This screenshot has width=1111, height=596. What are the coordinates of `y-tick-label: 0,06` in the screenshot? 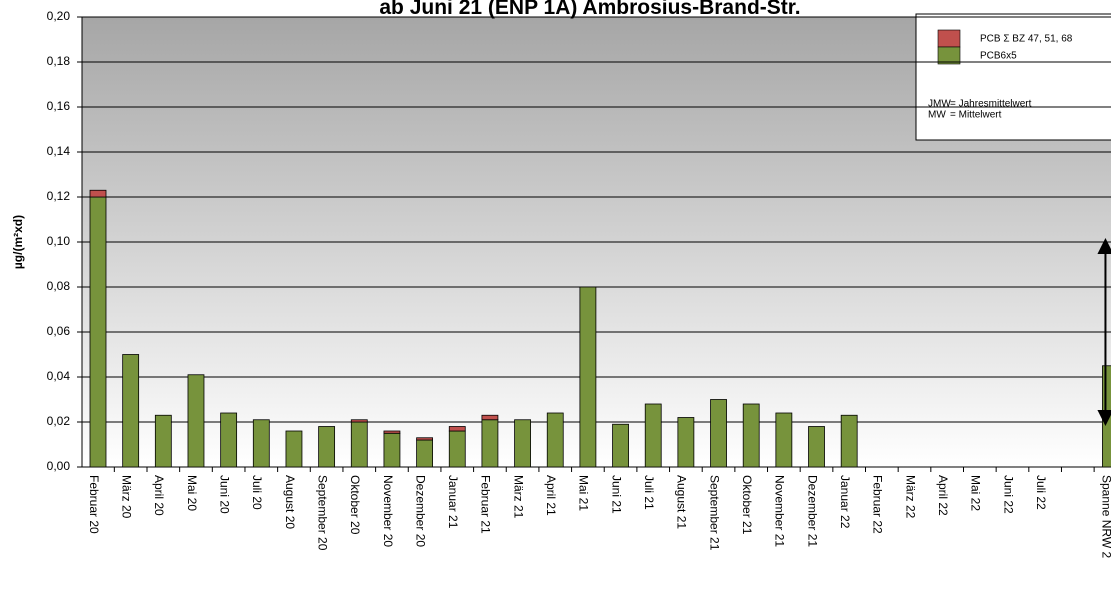 It's located at (59, 331).